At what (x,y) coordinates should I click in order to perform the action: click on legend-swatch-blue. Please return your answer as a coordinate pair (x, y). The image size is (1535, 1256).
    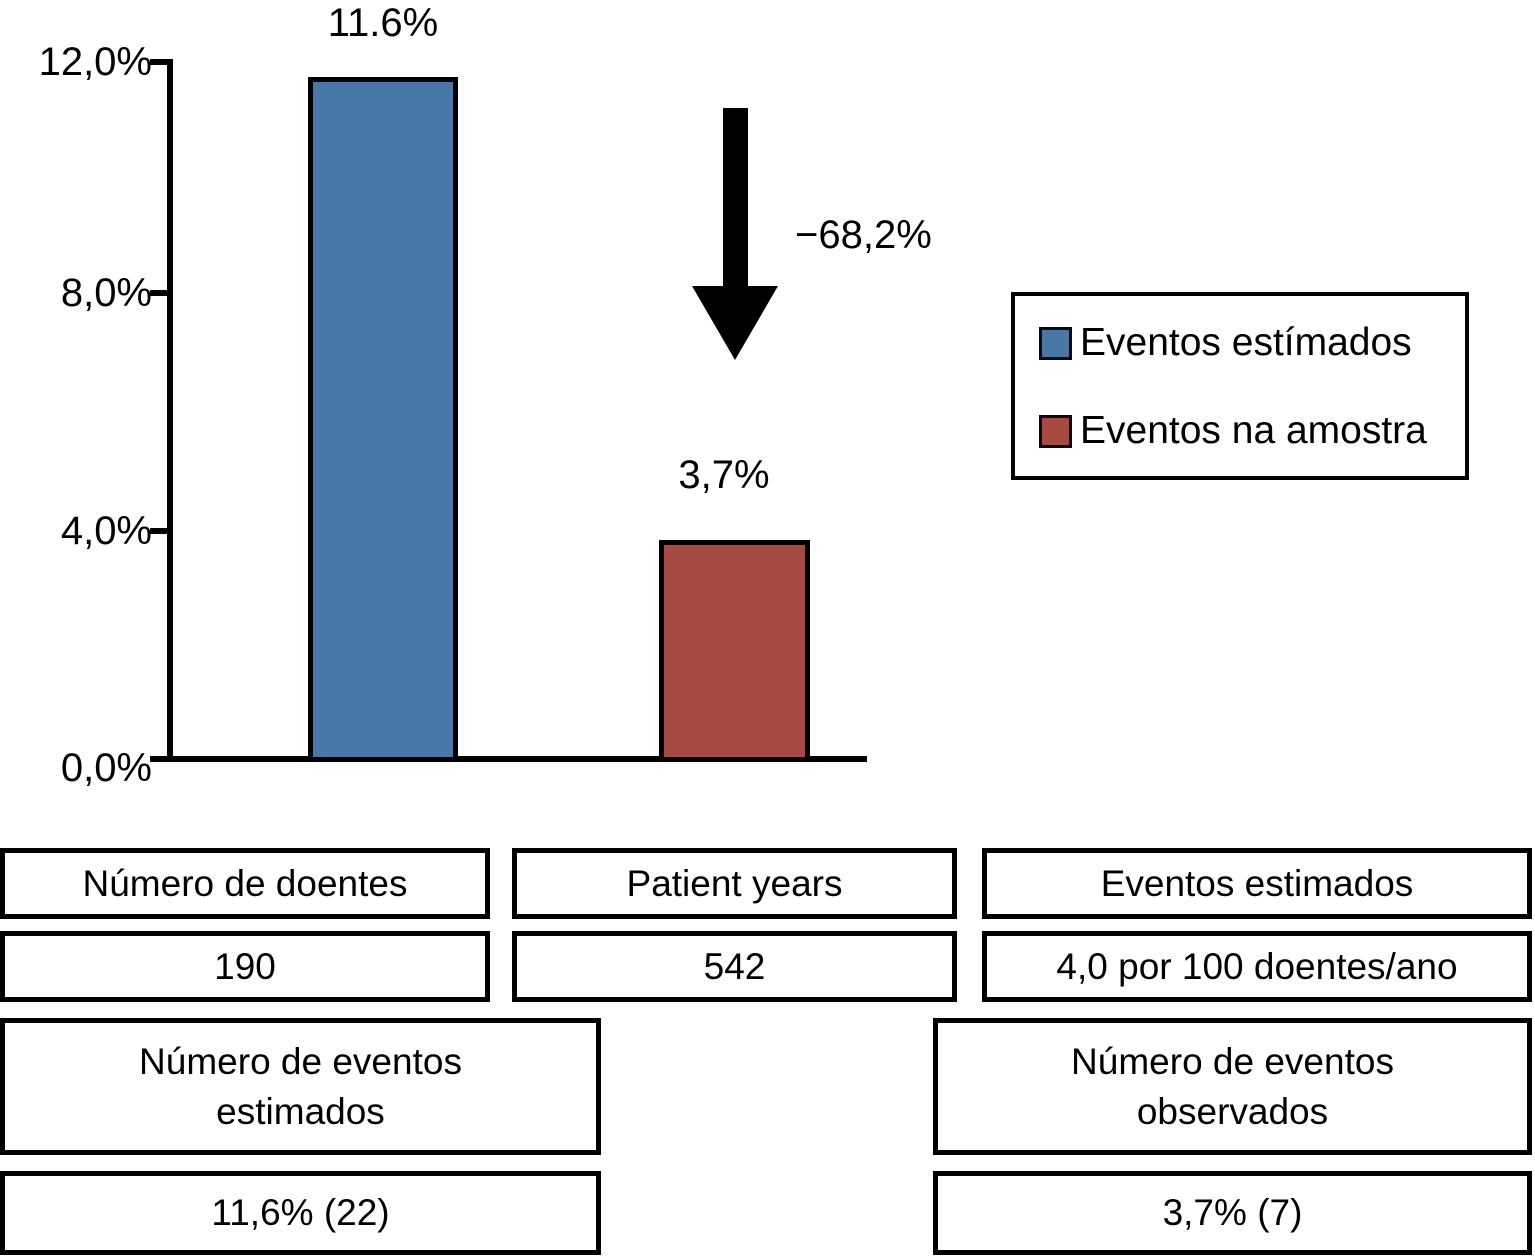
    Looking at the image, I should click on (1055, 343).